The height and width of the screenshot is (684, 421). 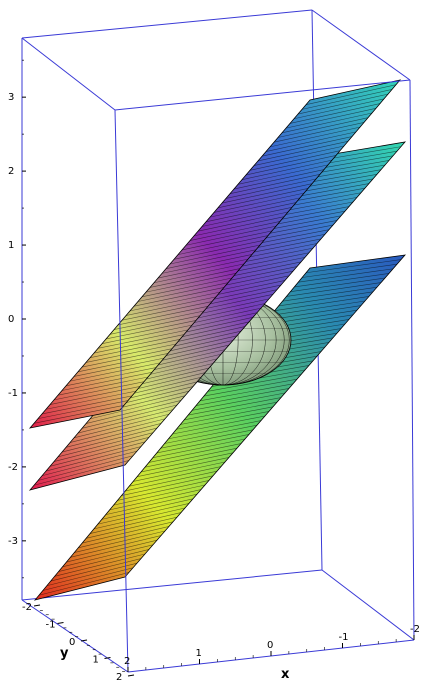 What do you see at coordinates (11, 319) in the screenshot?
I see `z-tick-label: 0` at bounding box center [11, 319].